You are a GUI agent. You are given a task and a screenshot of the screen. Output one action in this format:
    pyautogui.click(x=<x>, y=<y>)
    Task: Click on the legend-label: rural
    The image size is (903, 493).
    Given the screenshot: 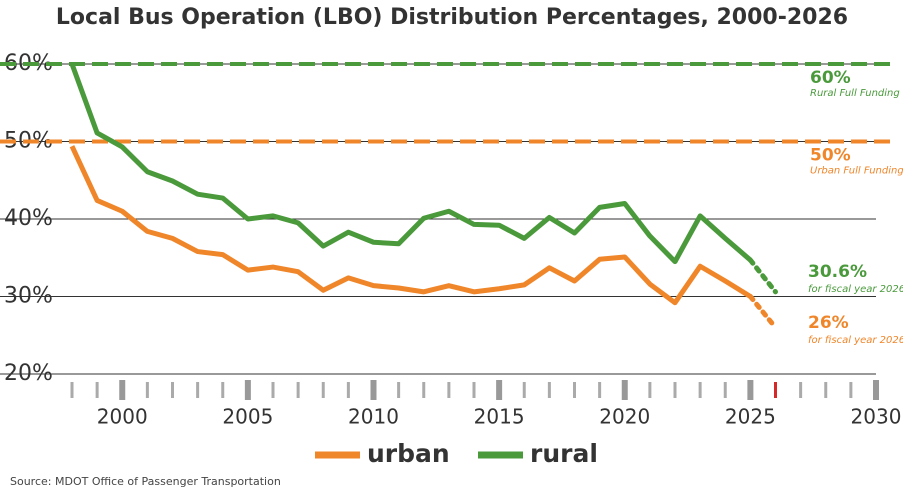 What is the action you would take?
    pyautogui.click(x=564, y=453)
    